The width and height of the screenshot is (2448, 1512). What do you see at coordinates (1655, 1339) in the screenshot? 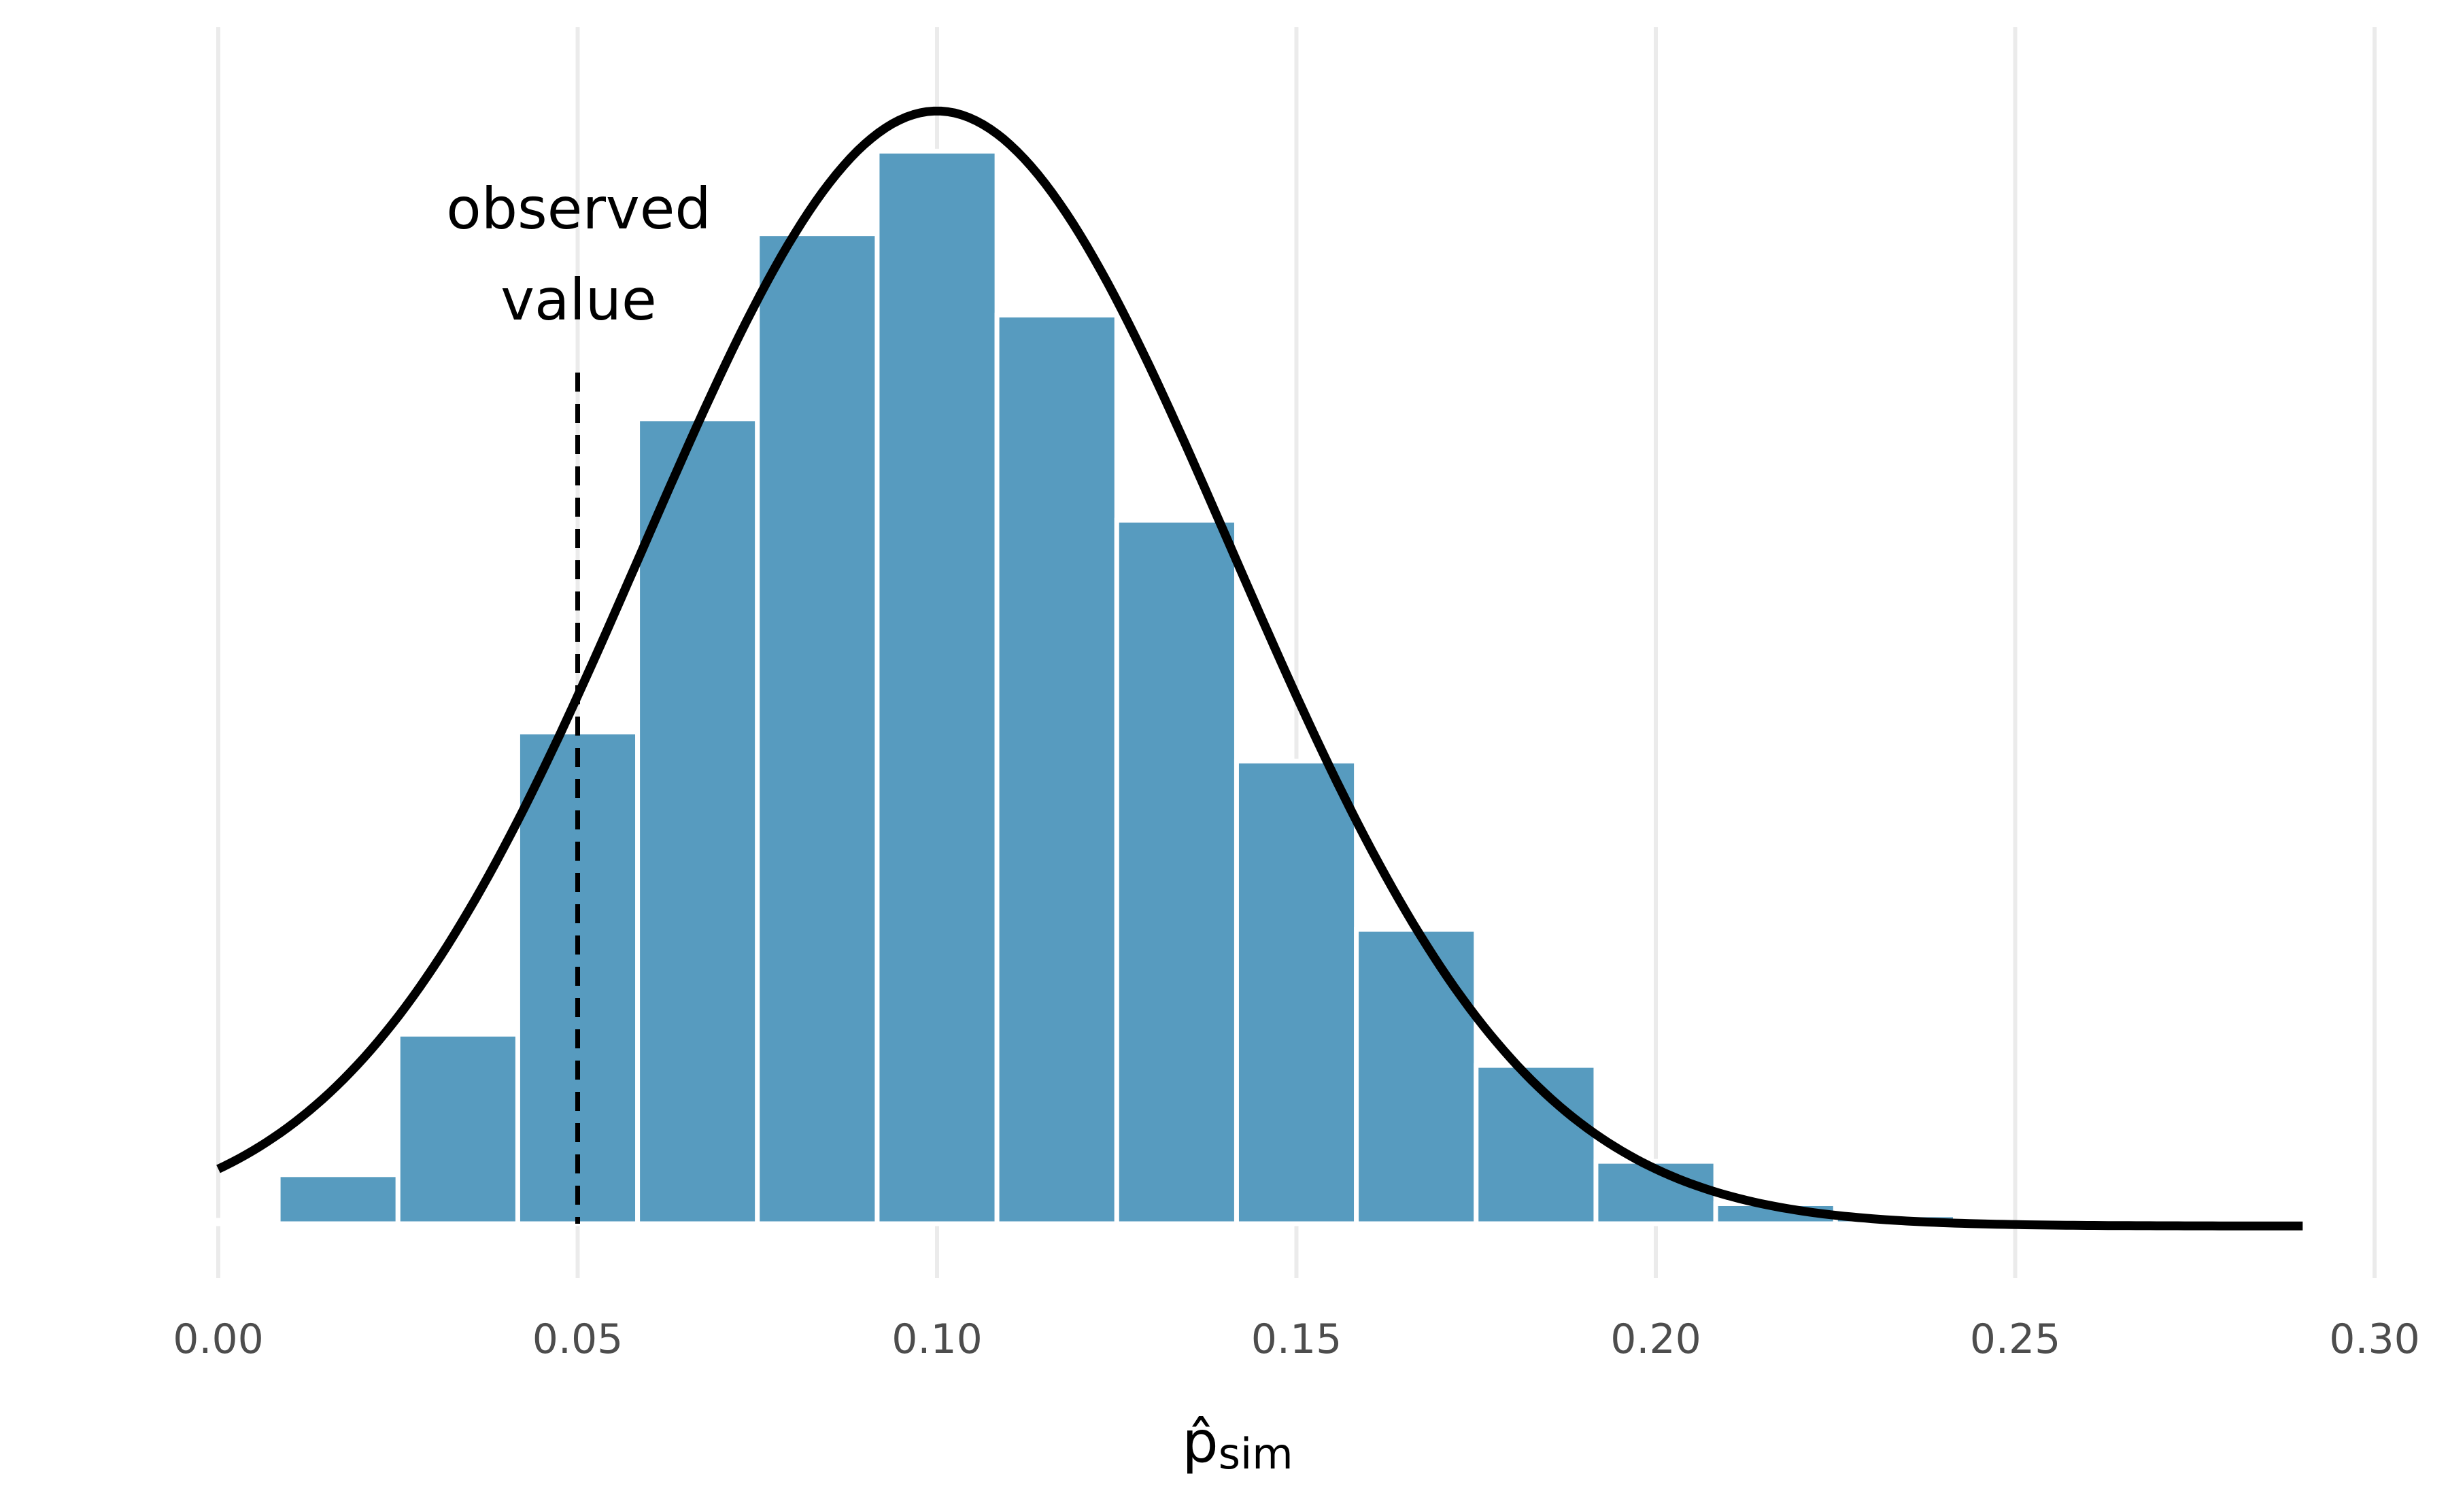
I see `x-tick-label: 0.20` at bounding box center [1655, 1339].